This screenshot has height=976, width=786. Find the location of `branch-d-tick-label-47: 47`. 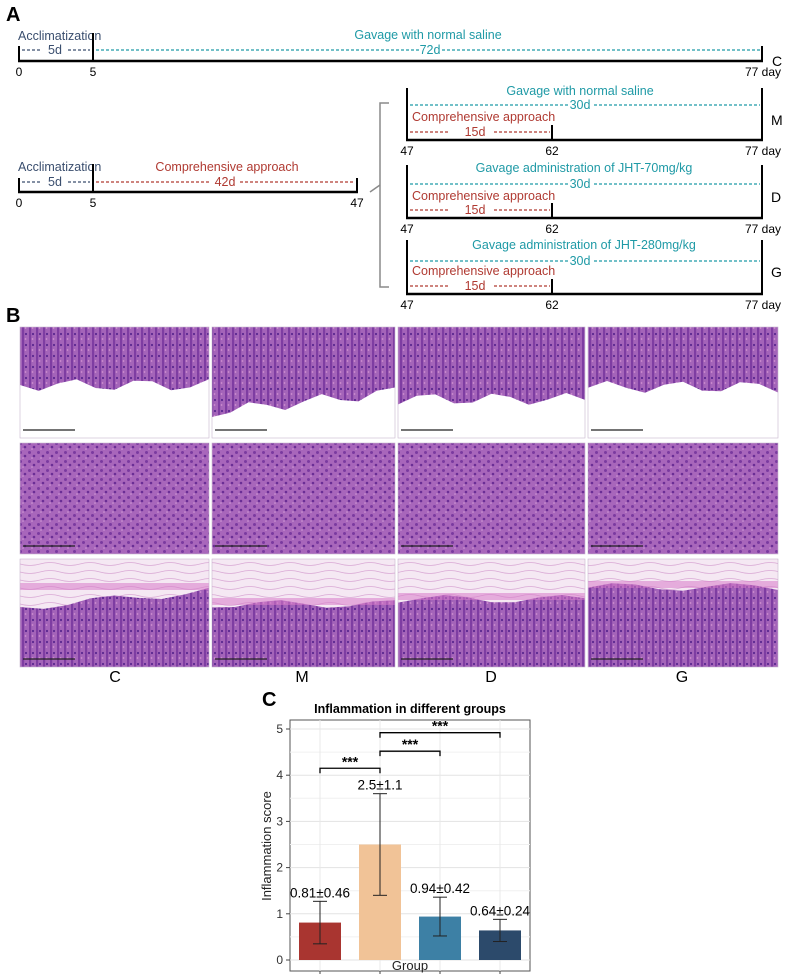

branch-d-tick-label-47: 47 is located at coordinates (407, 229).